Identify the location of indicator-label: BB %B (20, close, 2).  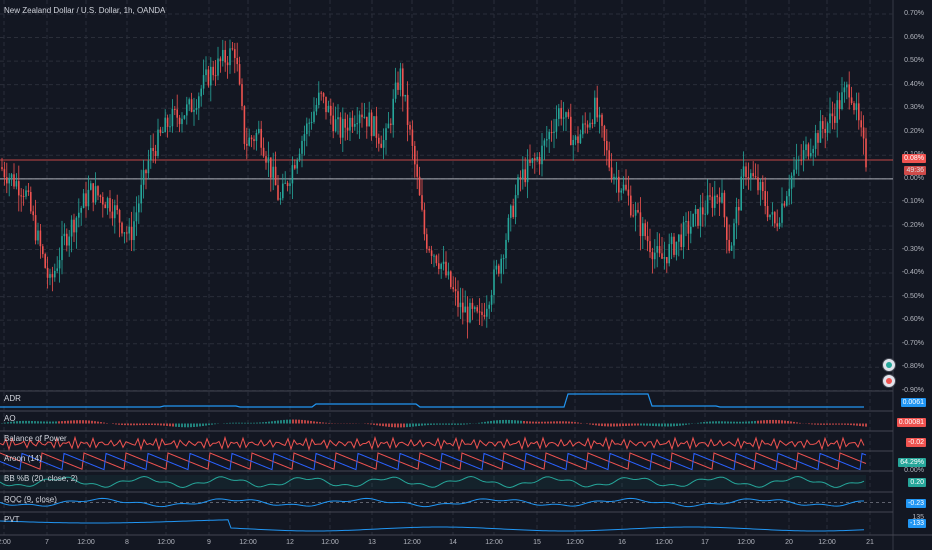
(41, 478).